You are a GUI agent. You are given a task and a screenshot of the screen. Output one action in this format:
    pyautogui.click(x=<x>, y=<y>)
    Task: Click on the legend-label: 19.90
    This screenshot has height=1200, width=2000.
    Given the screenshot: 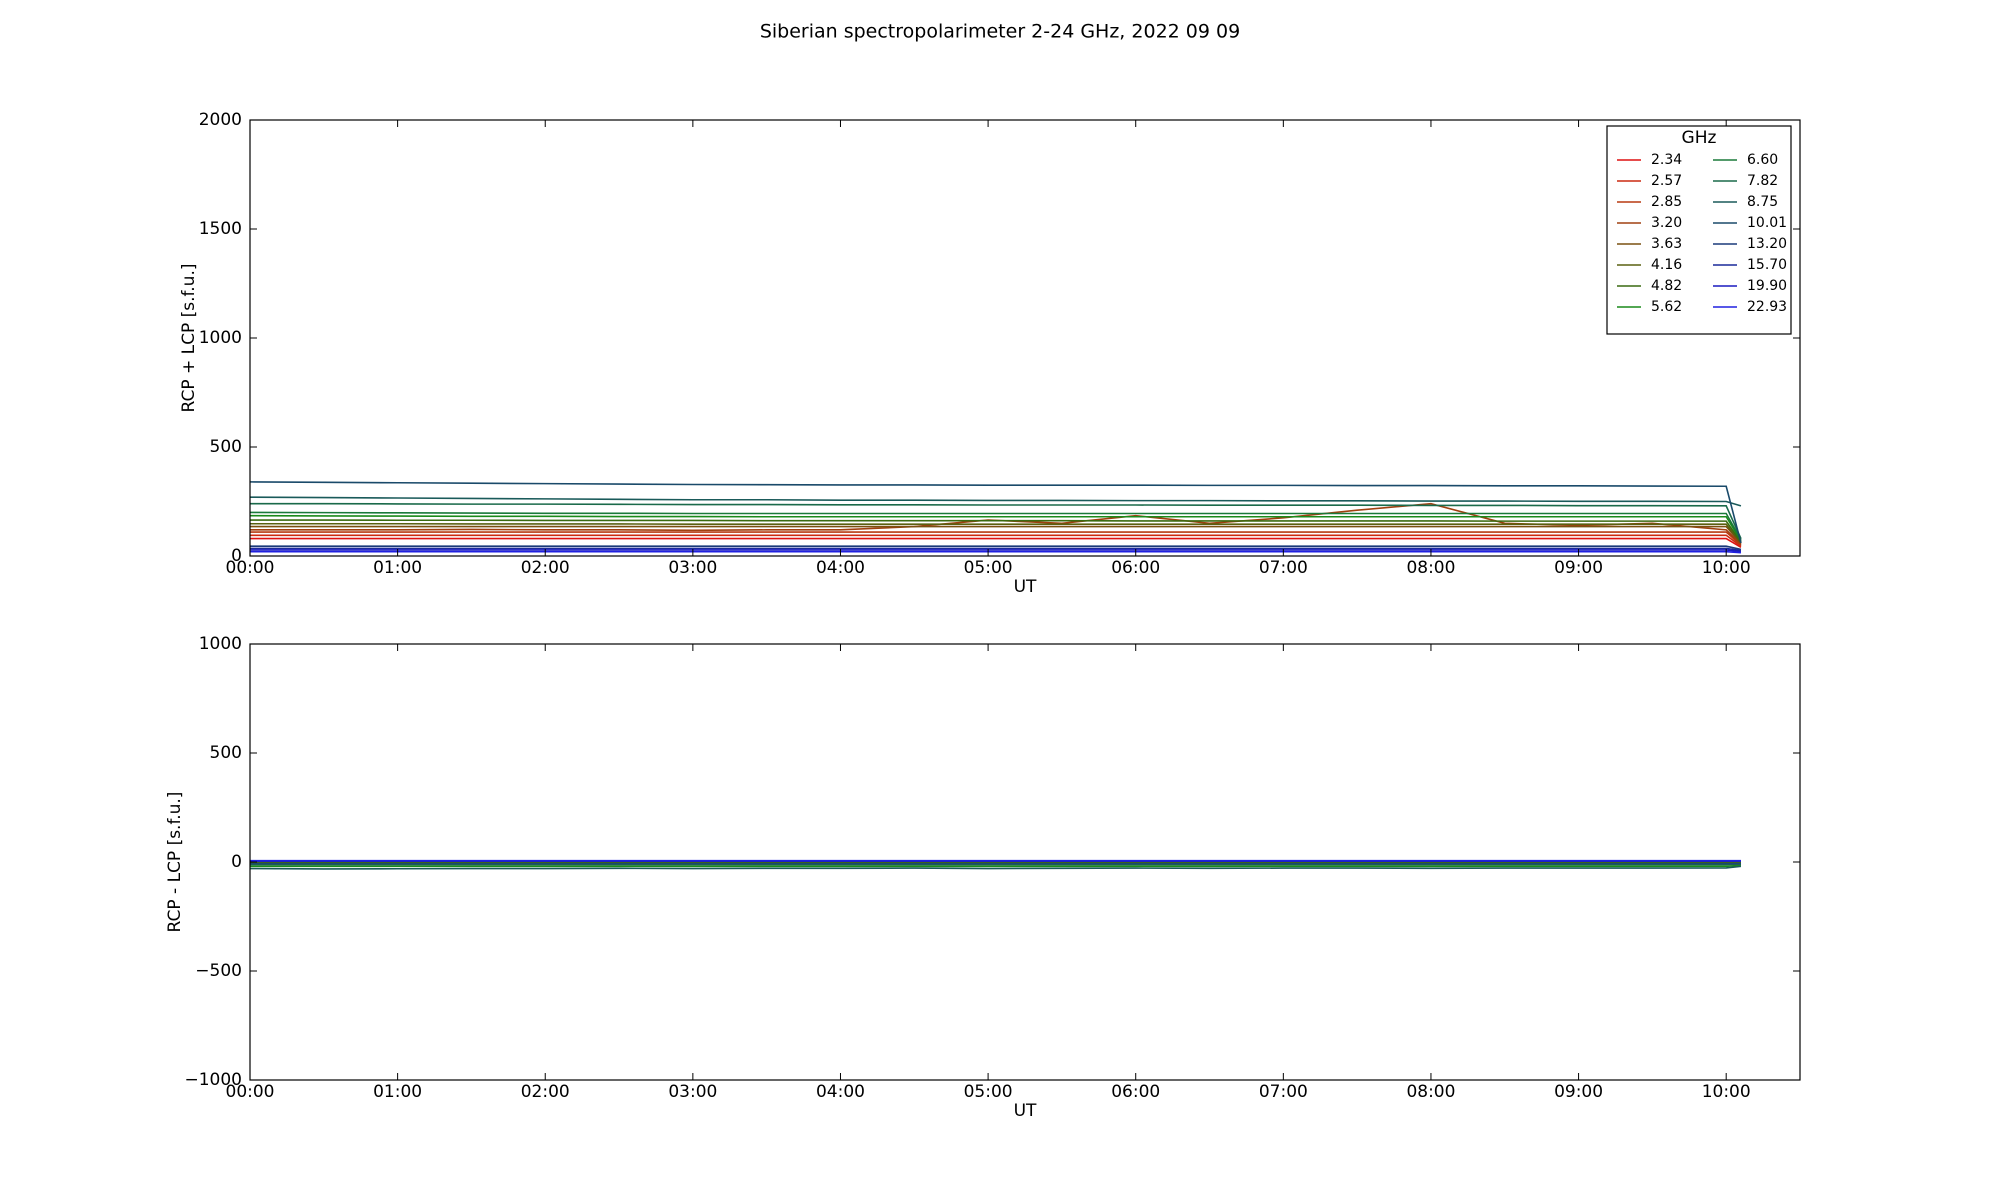 What is the action you would take?
    pyautogui.click(x=1767, y=286)
    